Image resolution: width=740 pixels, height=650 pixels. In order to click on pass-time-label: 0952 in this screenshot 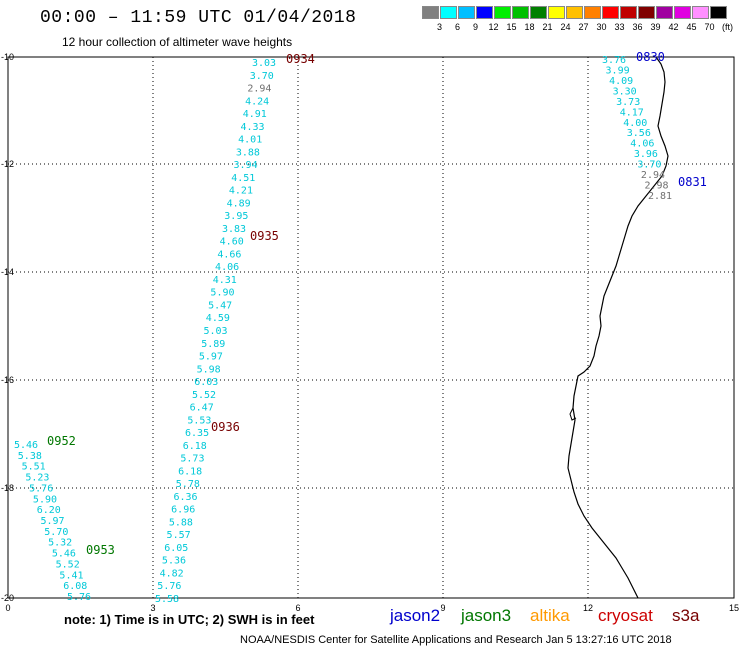, I will do `click(61, 441)`.